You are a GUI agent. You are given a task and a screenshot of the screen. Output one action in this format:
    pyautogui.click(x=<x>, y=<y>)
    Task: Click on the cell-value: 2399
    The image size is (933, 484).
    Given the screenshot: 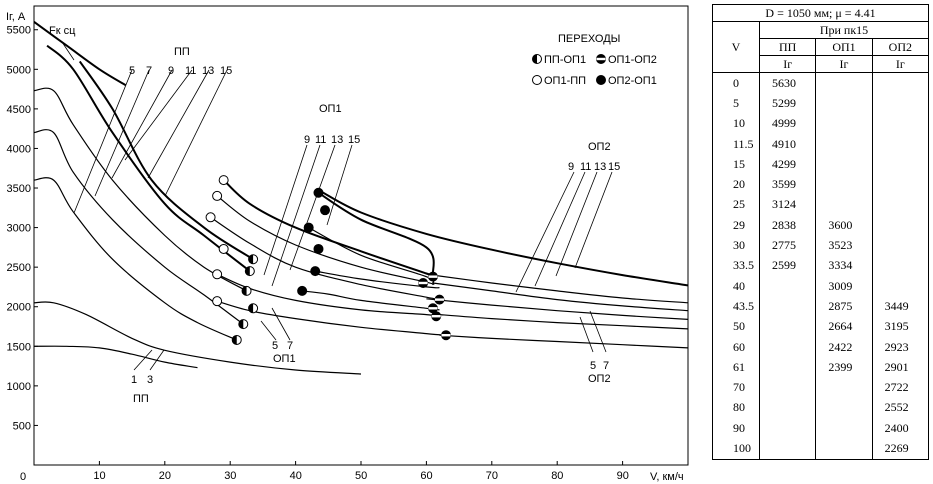 What is the action you would take?
    pyautogui.click(x=844, y=367)
    